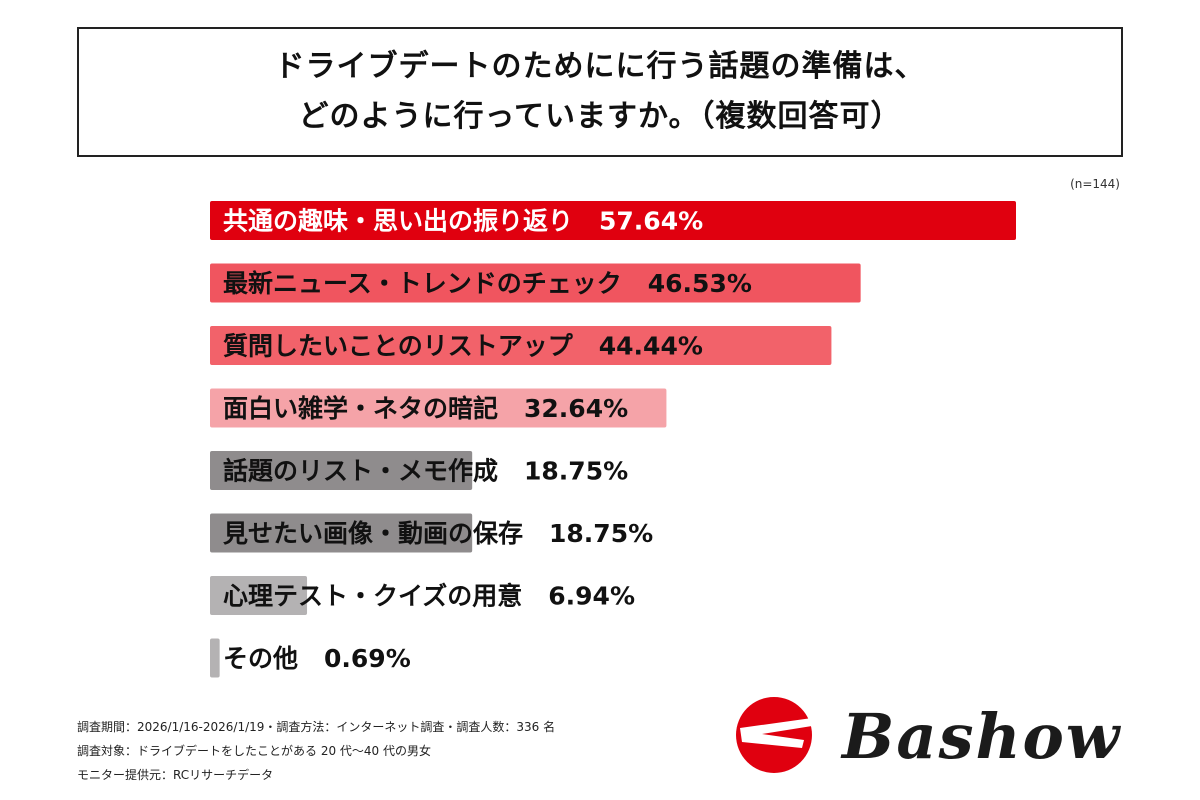 This screenshot has width=1200, height=800. Describe the element at coordinates (360, 408) in the screenshot. I see `category-label-4: 面白い雑学・ネタの暗記` at that location.